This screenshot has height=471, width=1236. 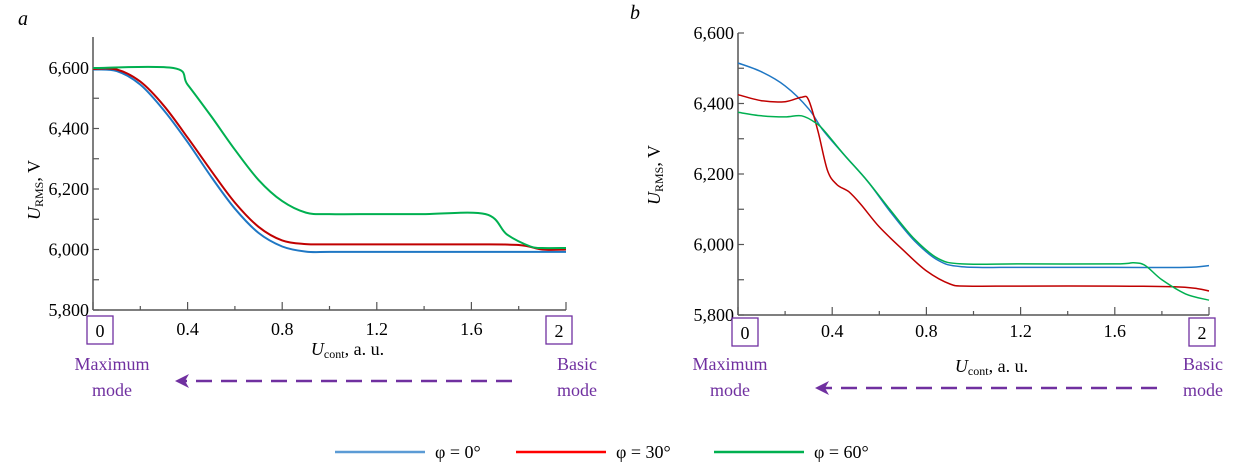 What do you see at coordinates (643, 452) in the screenshot?
I see `legend-label: φ = 30°` at bounding box center [643, 452].